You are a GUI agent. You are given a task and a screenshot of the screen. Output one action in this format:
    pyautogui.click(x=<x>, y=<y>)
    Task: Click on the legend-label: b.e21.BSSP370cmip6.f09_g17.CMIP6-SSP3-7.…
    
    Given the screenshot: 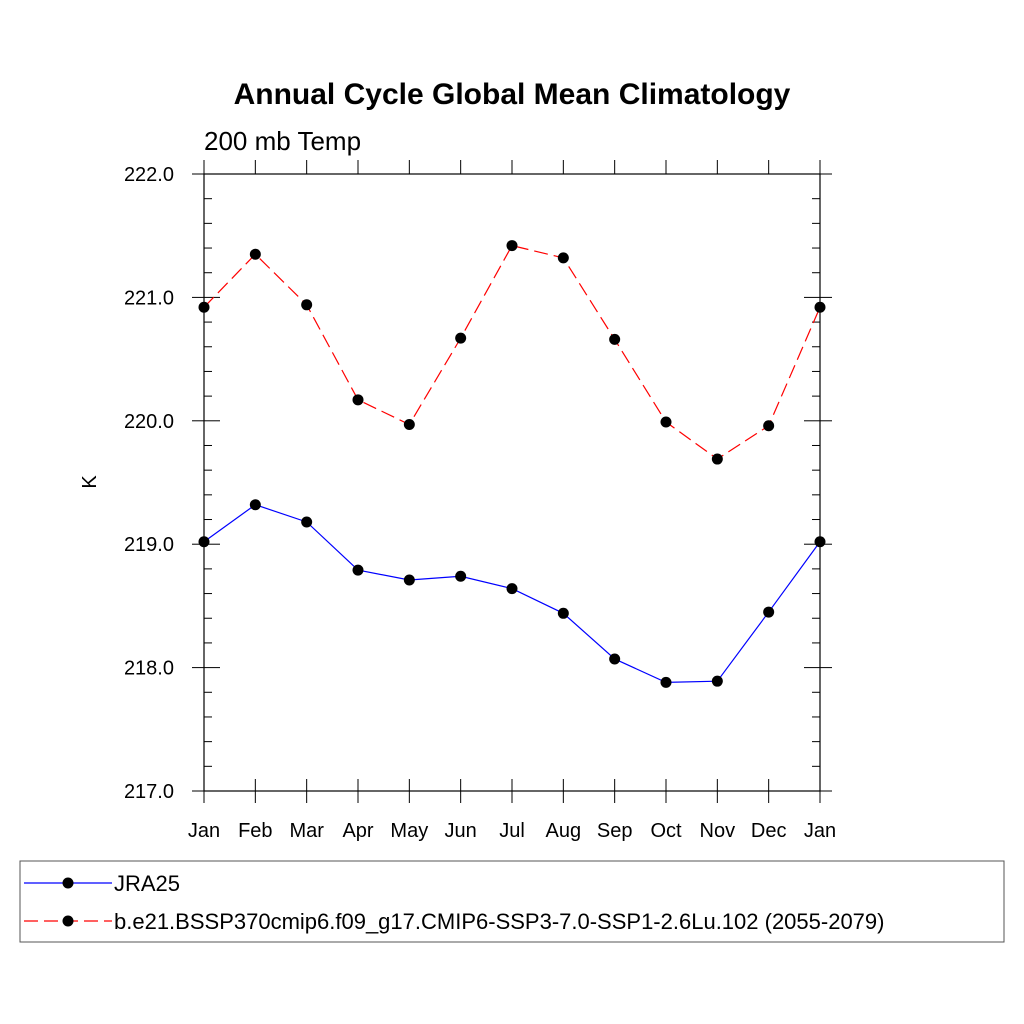 What is the action you would take?
    pyautogui.click(x=499, y=921)
    